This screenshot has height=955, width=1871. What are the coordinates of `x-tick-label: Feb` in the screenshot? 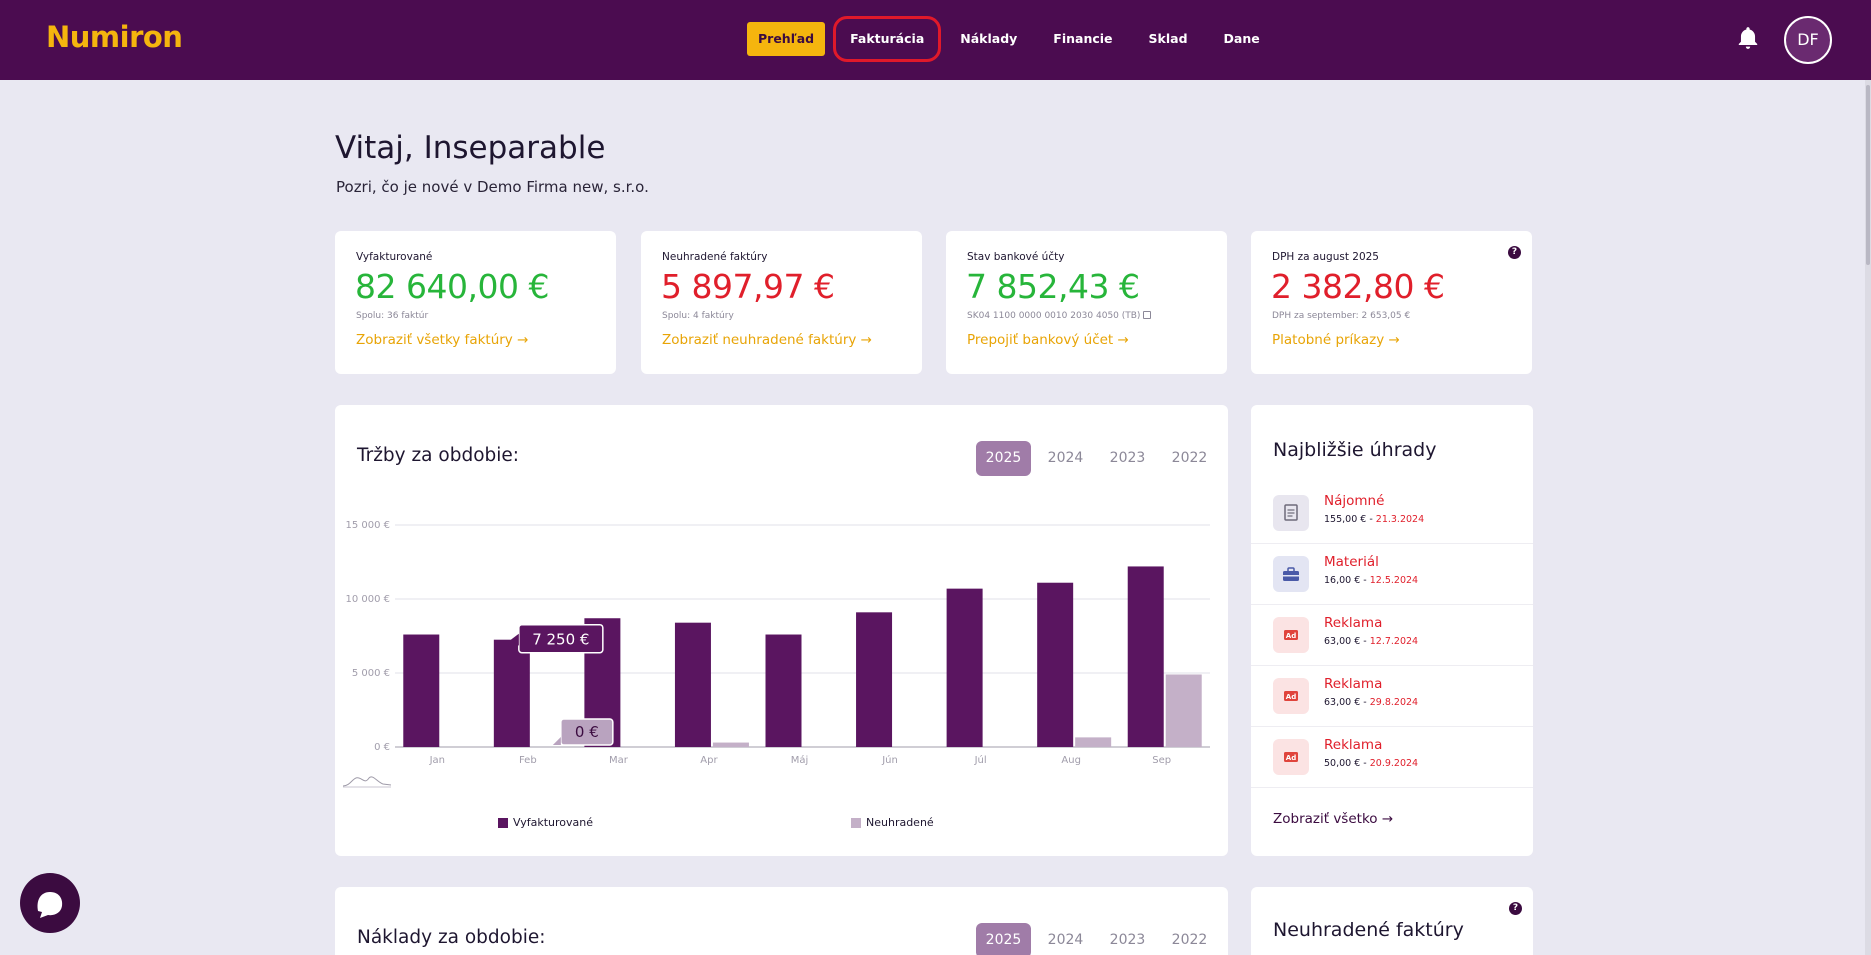 It's located at (528, 760).